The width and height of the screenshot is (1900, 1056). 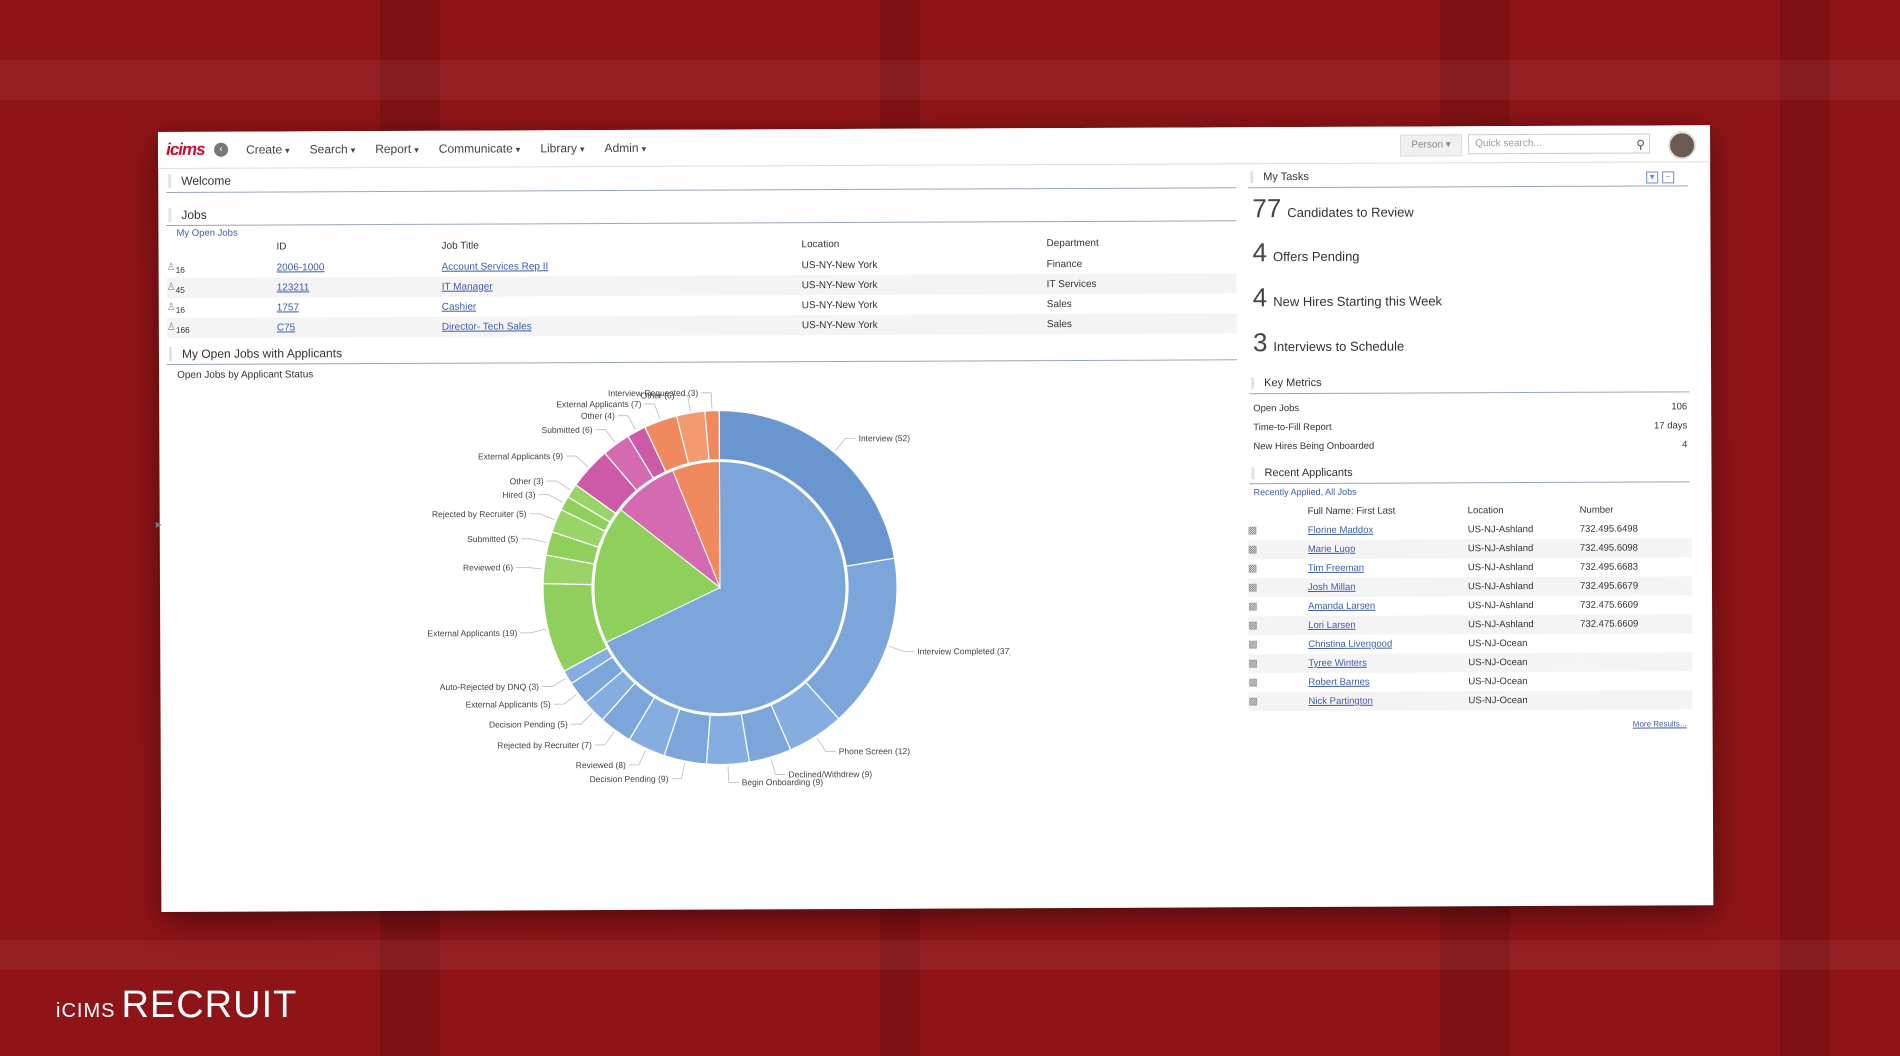 What do you see at coordinates (518, 149) in the screenshot?
I see `chevron-down-icon: ▾` at bounding box center [518, 149].